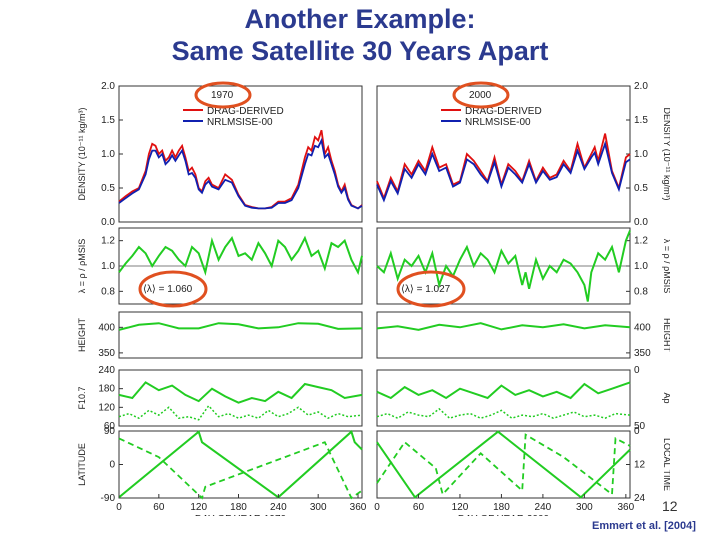 This screenshot has height=540, width=720. I want to click on y-tick-label: 180, so click(106, 389).